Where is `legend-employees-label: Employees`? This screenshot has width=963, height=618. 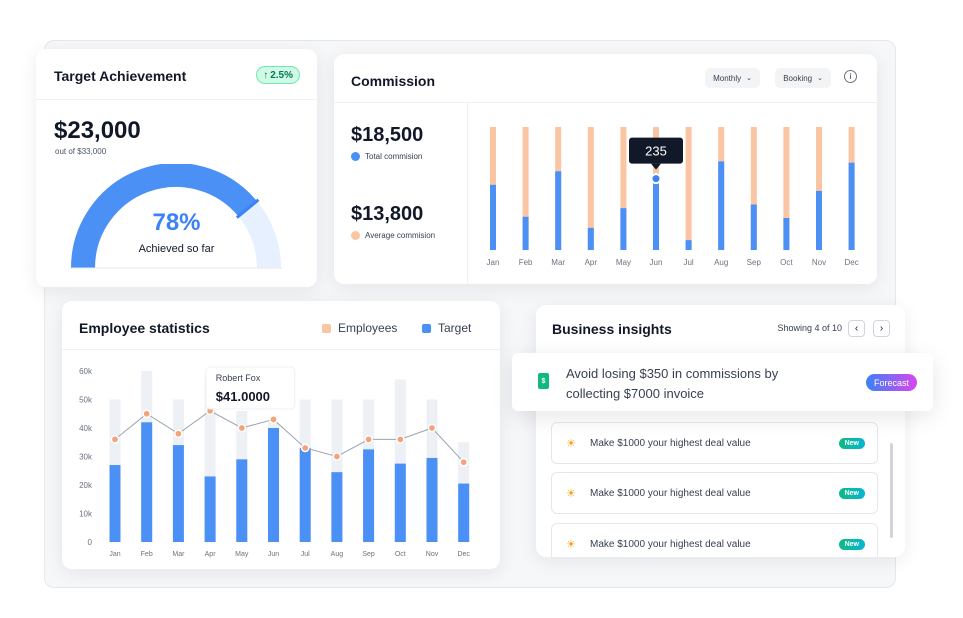
legend-employees-label: Employees is located at coordinates (368, 328).